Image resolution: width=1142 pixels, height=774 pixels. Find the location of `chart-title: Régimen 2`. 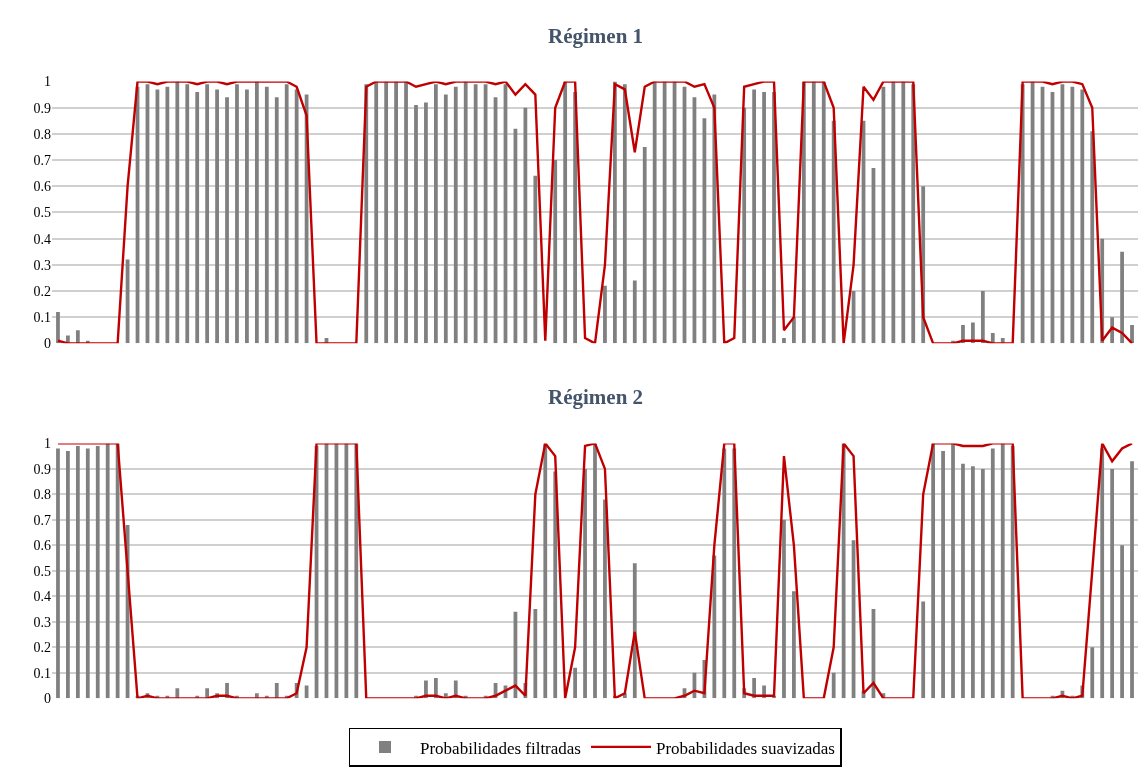

chart-title: Régimen 2 is located at coordinates (596, 397).